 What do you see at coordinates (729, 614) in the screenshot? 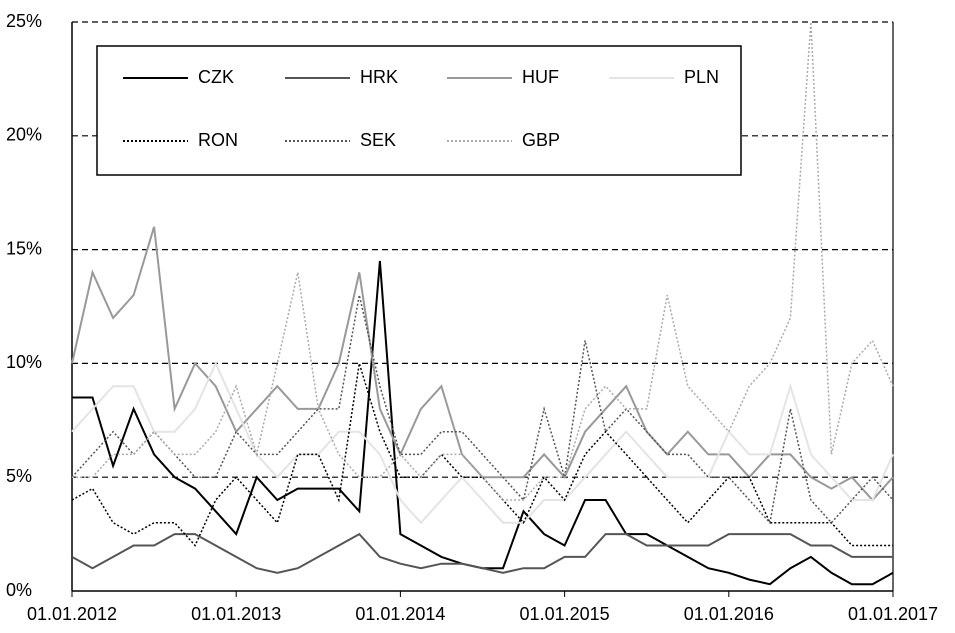
I see `x-tick-label: 01.01.2016` at bounding box center [729, 614].